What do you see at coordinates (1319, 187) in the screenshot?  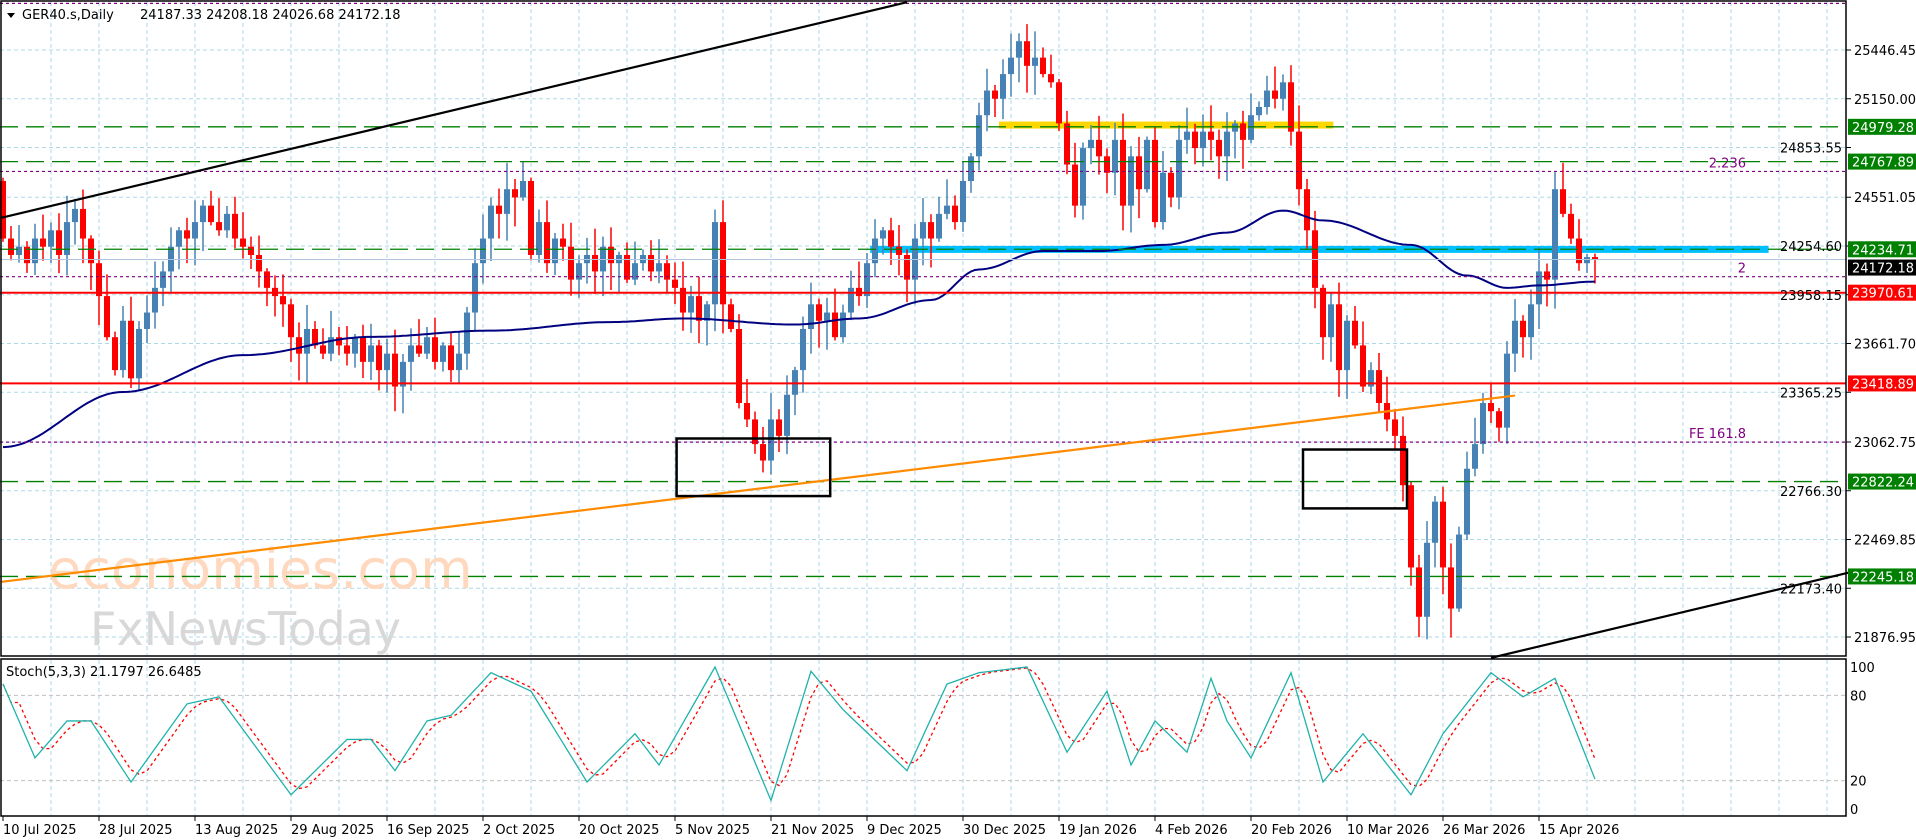 I see `chart-overlays-back` at bounding box center [1319, 187].